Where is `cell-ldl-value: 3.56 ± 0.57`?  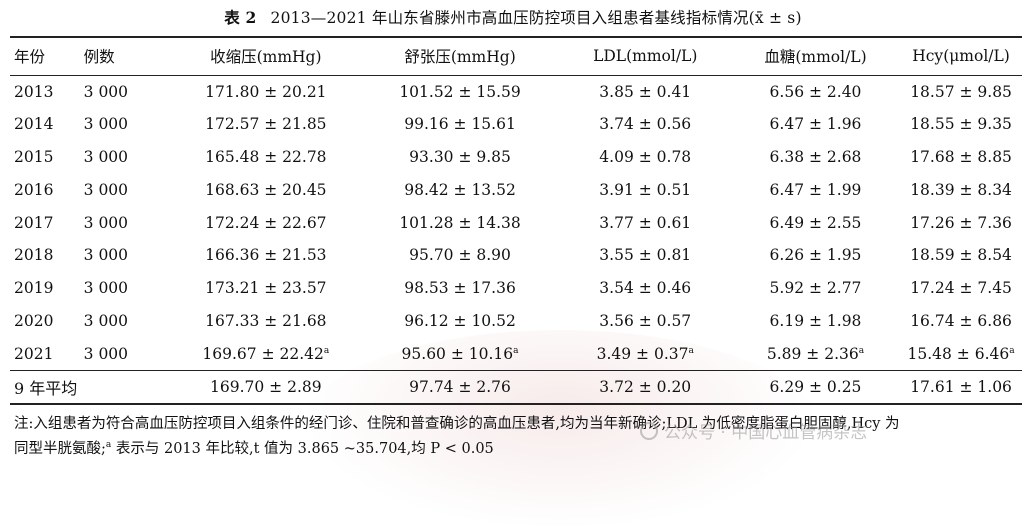
cell-ldl-value: 3.56 ± 0.57 is located at coordinates (645, 320).